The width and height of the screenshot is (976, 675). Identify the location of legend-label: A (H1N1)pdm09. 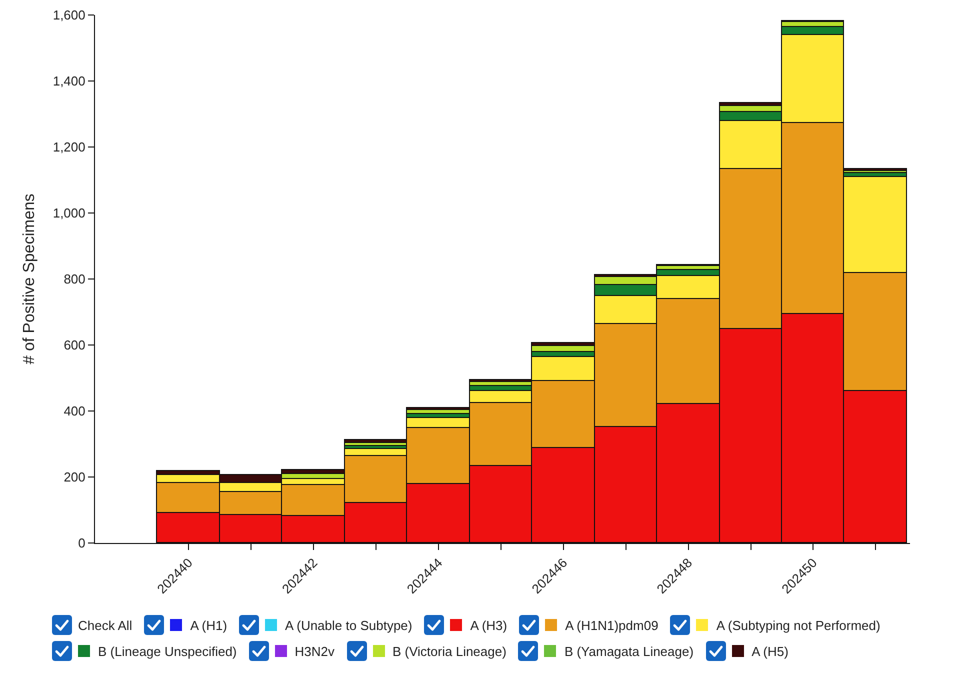
(611, 625).